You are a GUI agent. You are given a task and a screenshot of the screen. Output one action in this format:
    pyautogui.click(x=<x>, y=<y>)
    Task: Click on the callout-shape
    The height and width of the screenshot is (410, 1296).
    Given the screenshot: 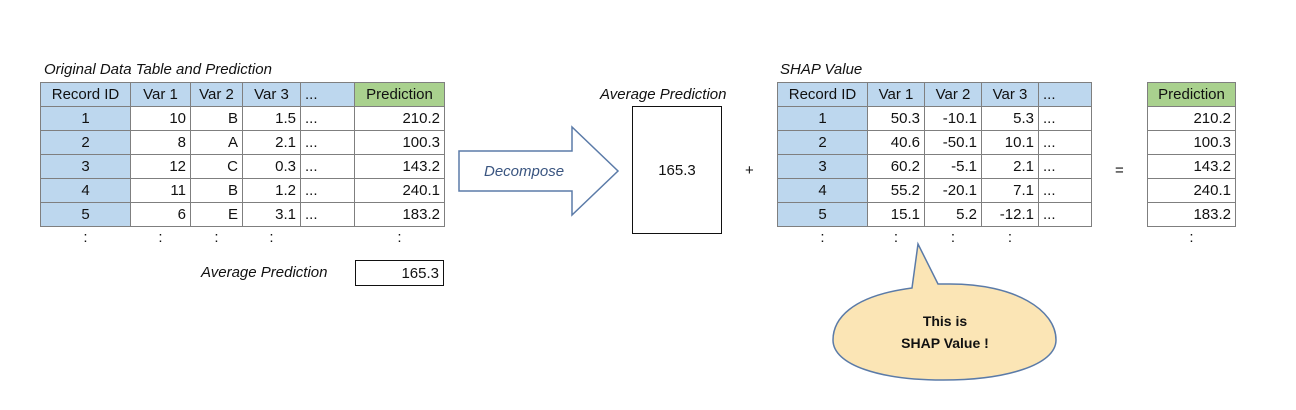 What is the action you would take?
    pyautogui.click(x=944, y=311)
    